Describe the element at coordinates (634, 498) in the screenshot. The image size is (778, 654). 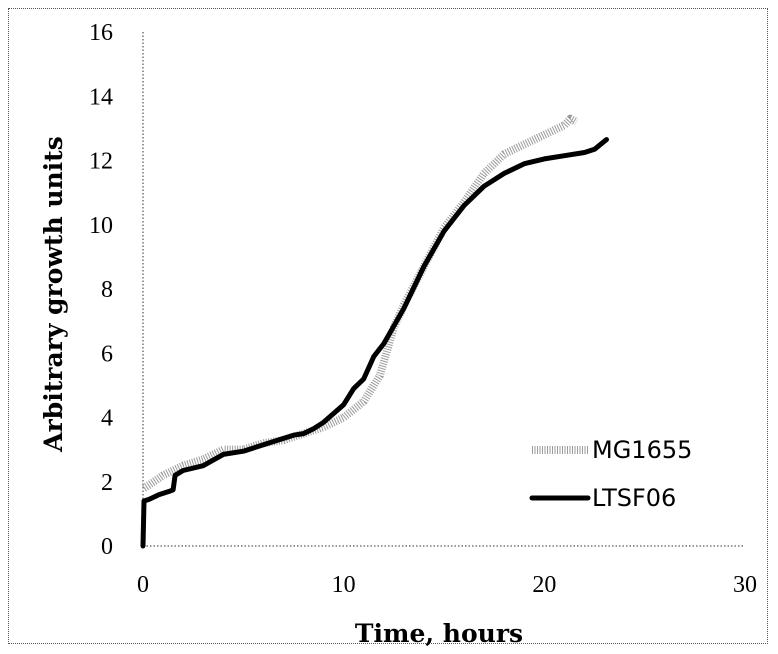
I see `legend-label: LTSF06` at that location.